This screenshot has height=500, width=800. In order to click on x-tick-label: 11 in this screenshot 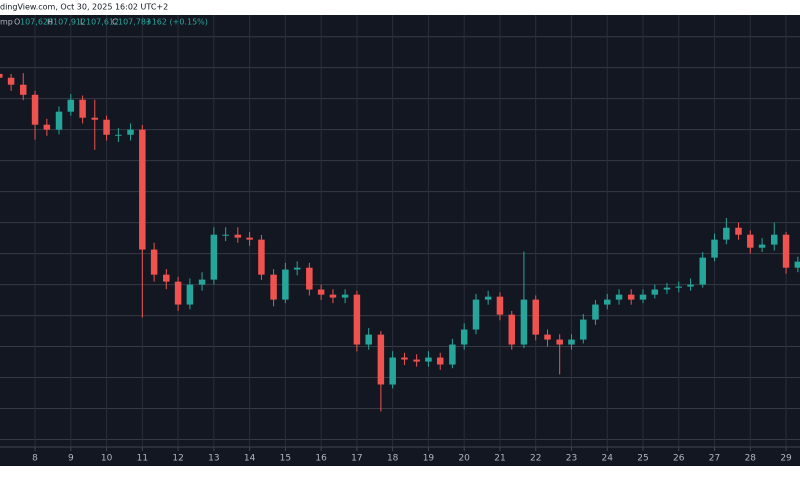, I will do `click(142, 459)`.